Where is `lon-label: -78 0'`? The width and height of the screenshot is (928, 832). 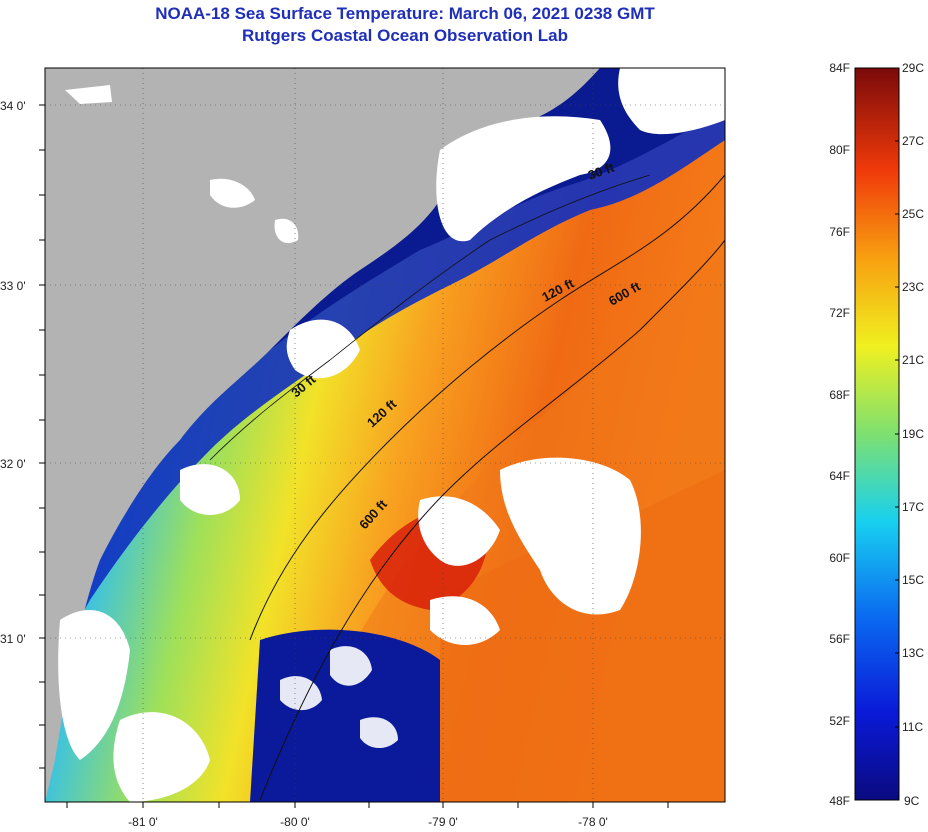 lon-label: -78 0' is located at coordinates (593, 822).